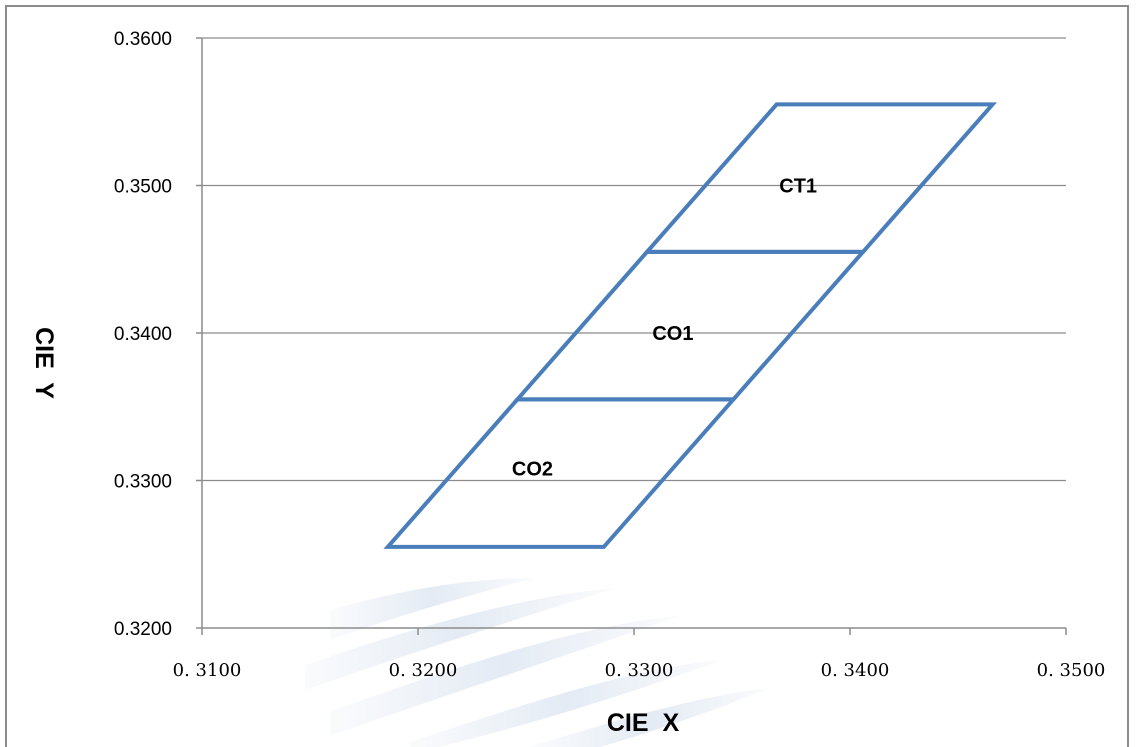 This screenshot has height=747, width=1136. What do you see at coordinates (672, 334) in the screenshot?
I see `region-label-co1: CO1` at bounding box center [672, 334].